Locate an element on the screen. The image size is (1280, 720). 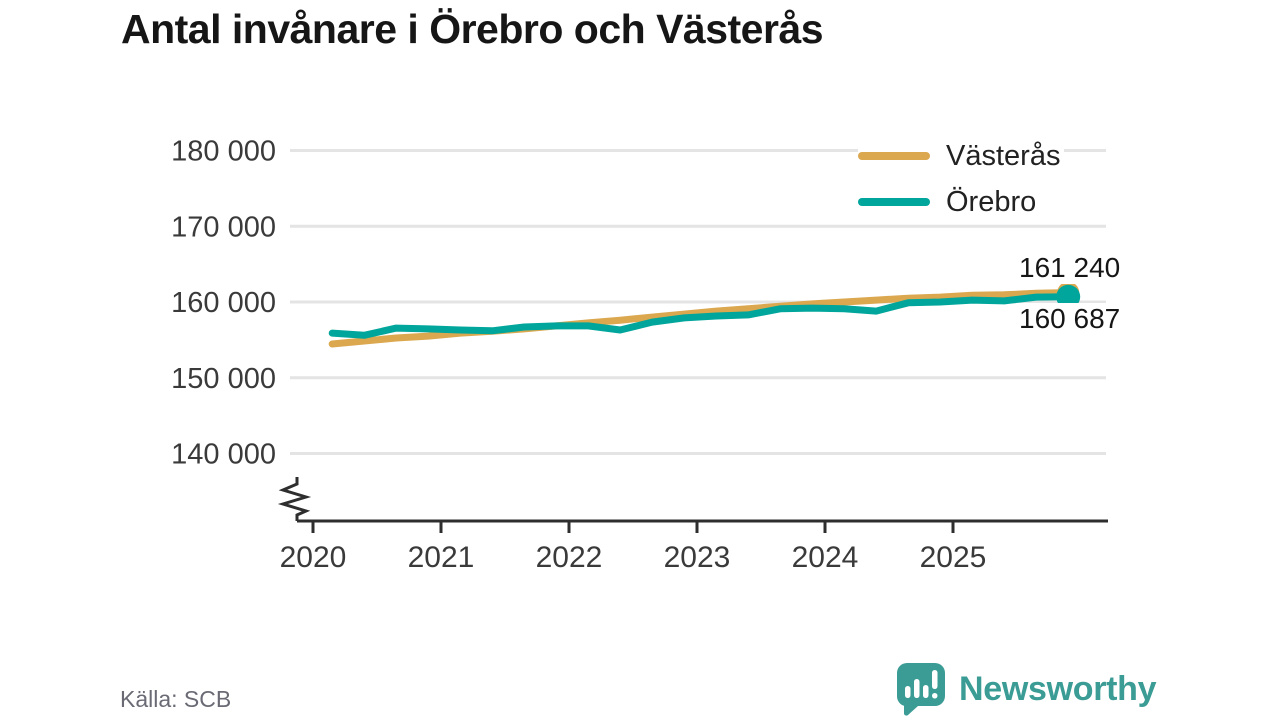
y-tick-label: 150 000 is located at coordinates (223, 379).